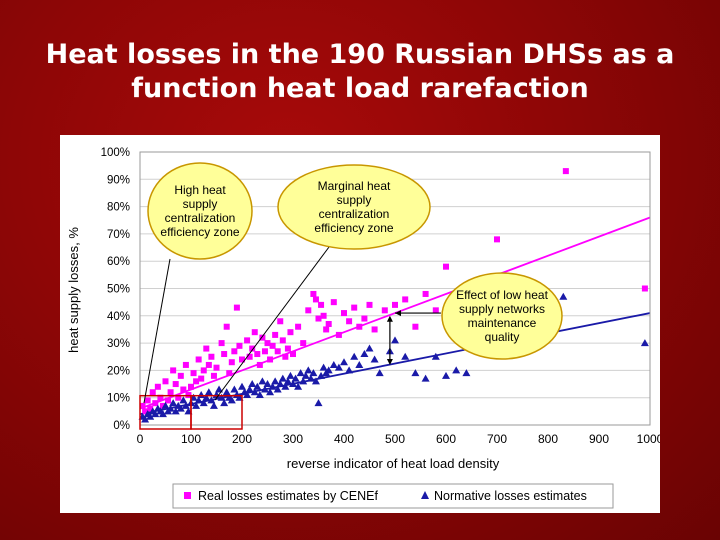  What do you see at coordinates (200, 204) in the screenshot?
I see `high-zone-text: supply` at bounding box center [200, 204].